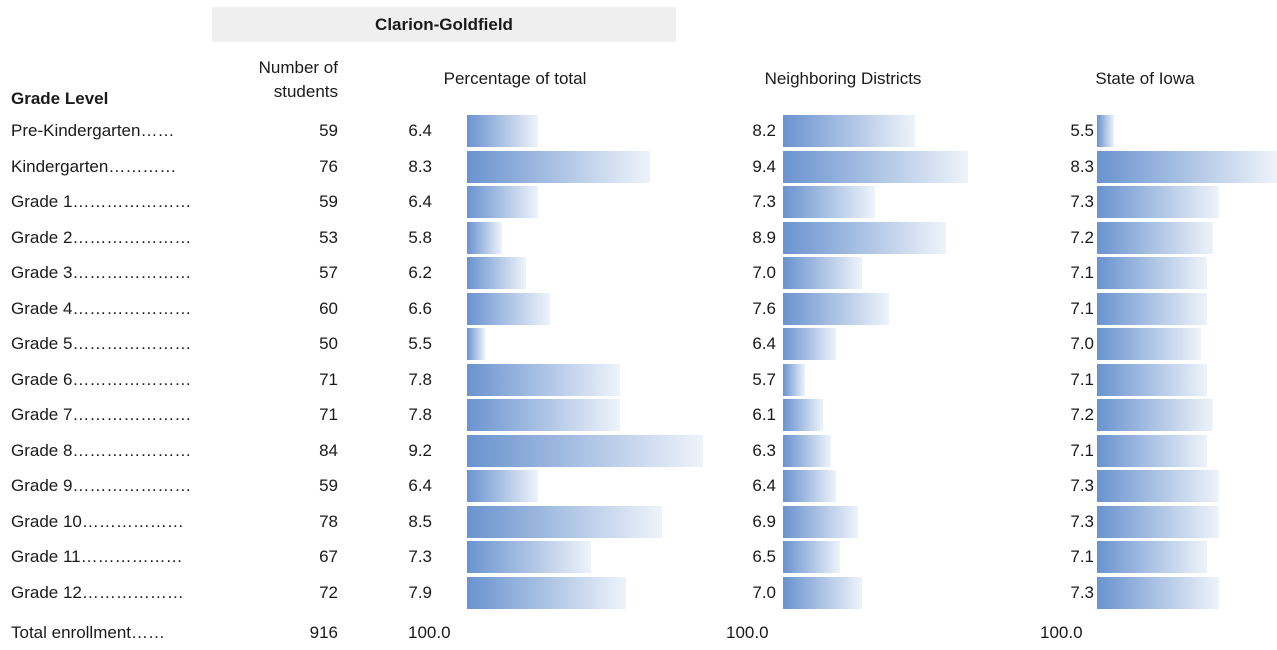  I want to click on neighboring-districts-value-label: 7.0, so click(764, 272).